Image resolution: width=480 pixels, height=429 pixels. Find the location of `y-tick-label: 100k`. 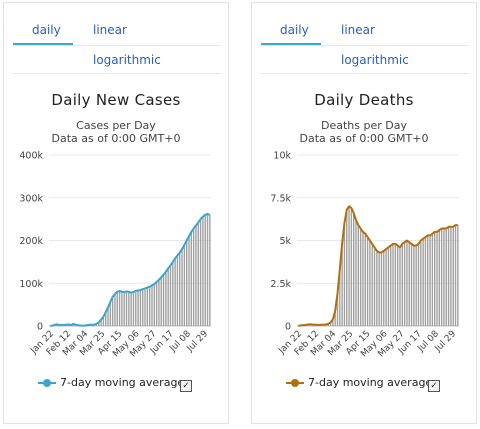

y-tick-label: 100k is located at coordinates (31, 284).